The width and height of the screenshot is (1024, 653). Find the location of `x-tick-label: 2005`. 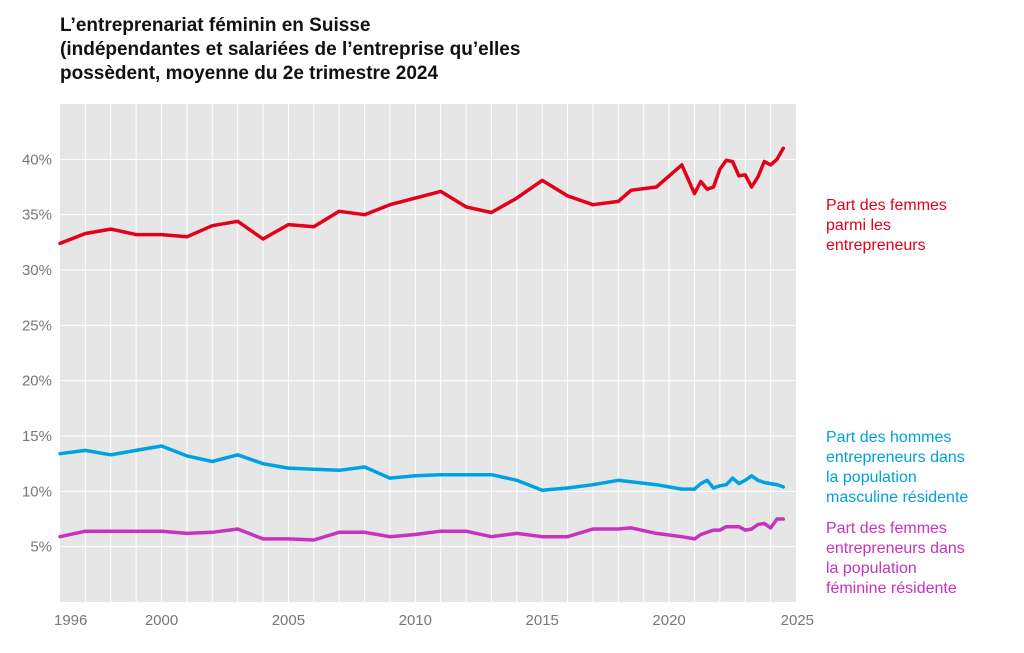

x-tick-label: 2005 is located at coordinates (288, 620).